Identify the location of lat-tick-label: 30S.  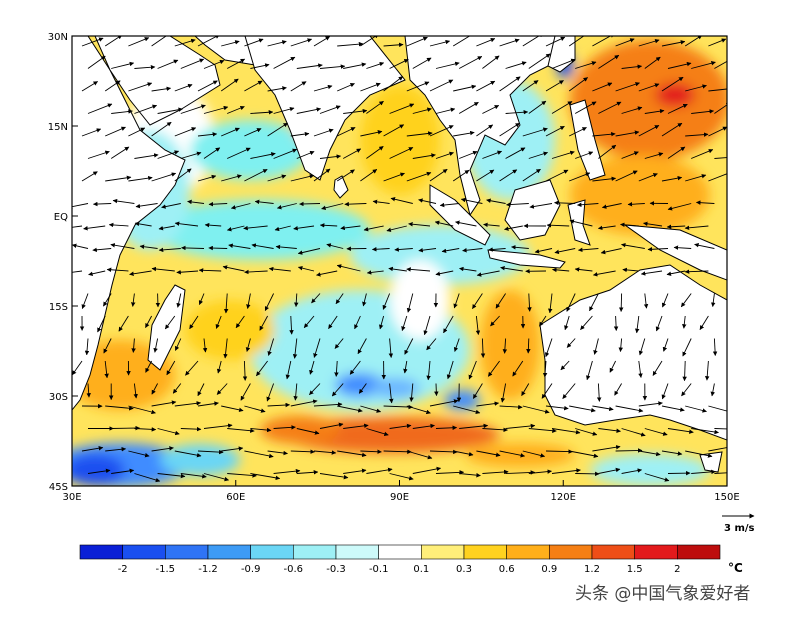
(58, 397).